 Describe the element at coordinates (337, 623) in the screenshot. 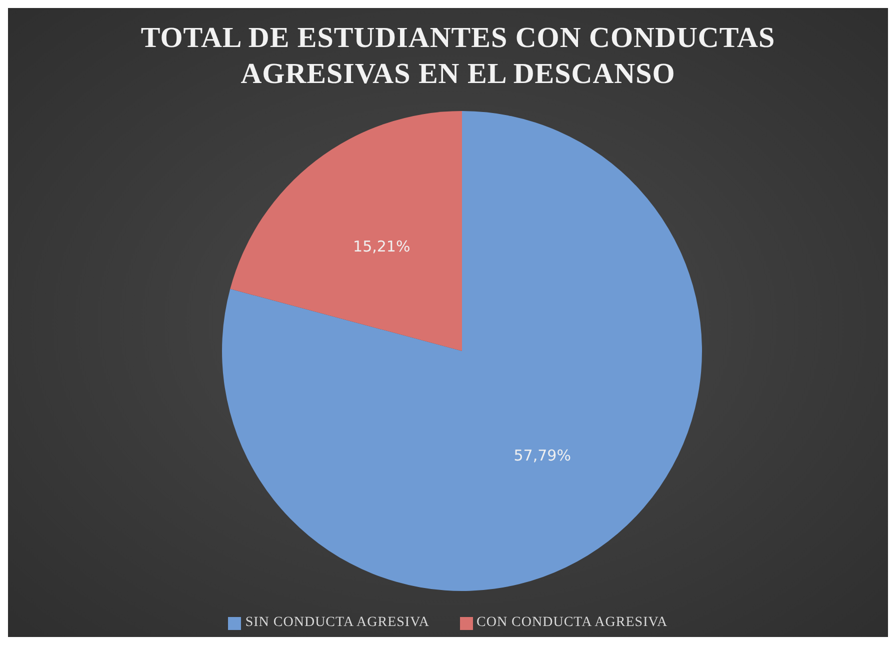

I see `legend-label: SIN CONDUCTA AGRESIVA` at that location.